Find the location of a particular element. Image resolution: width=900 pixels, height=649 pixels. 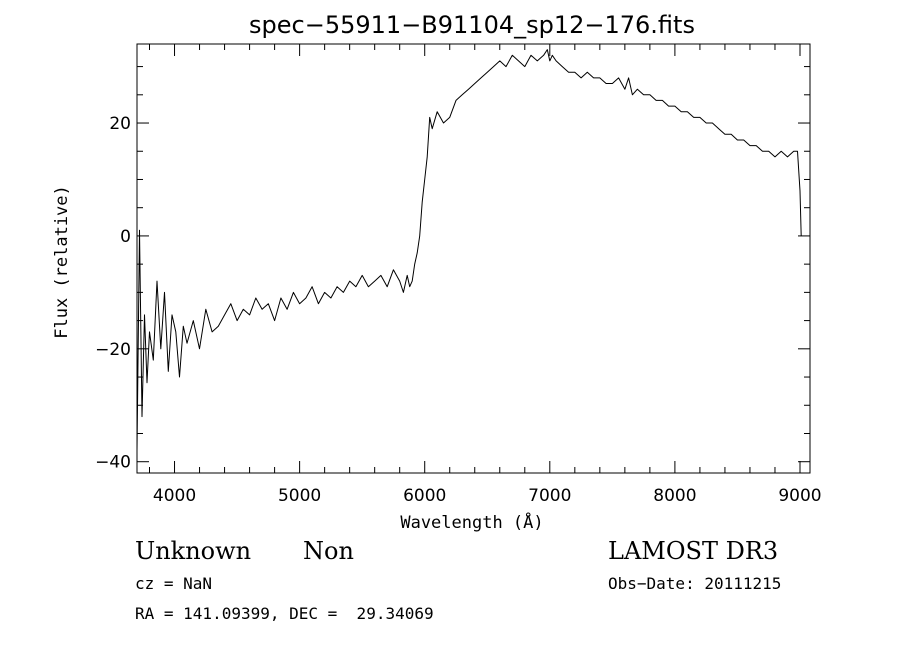

x-tick-label: 7000 is located at coordinates (549, 496).